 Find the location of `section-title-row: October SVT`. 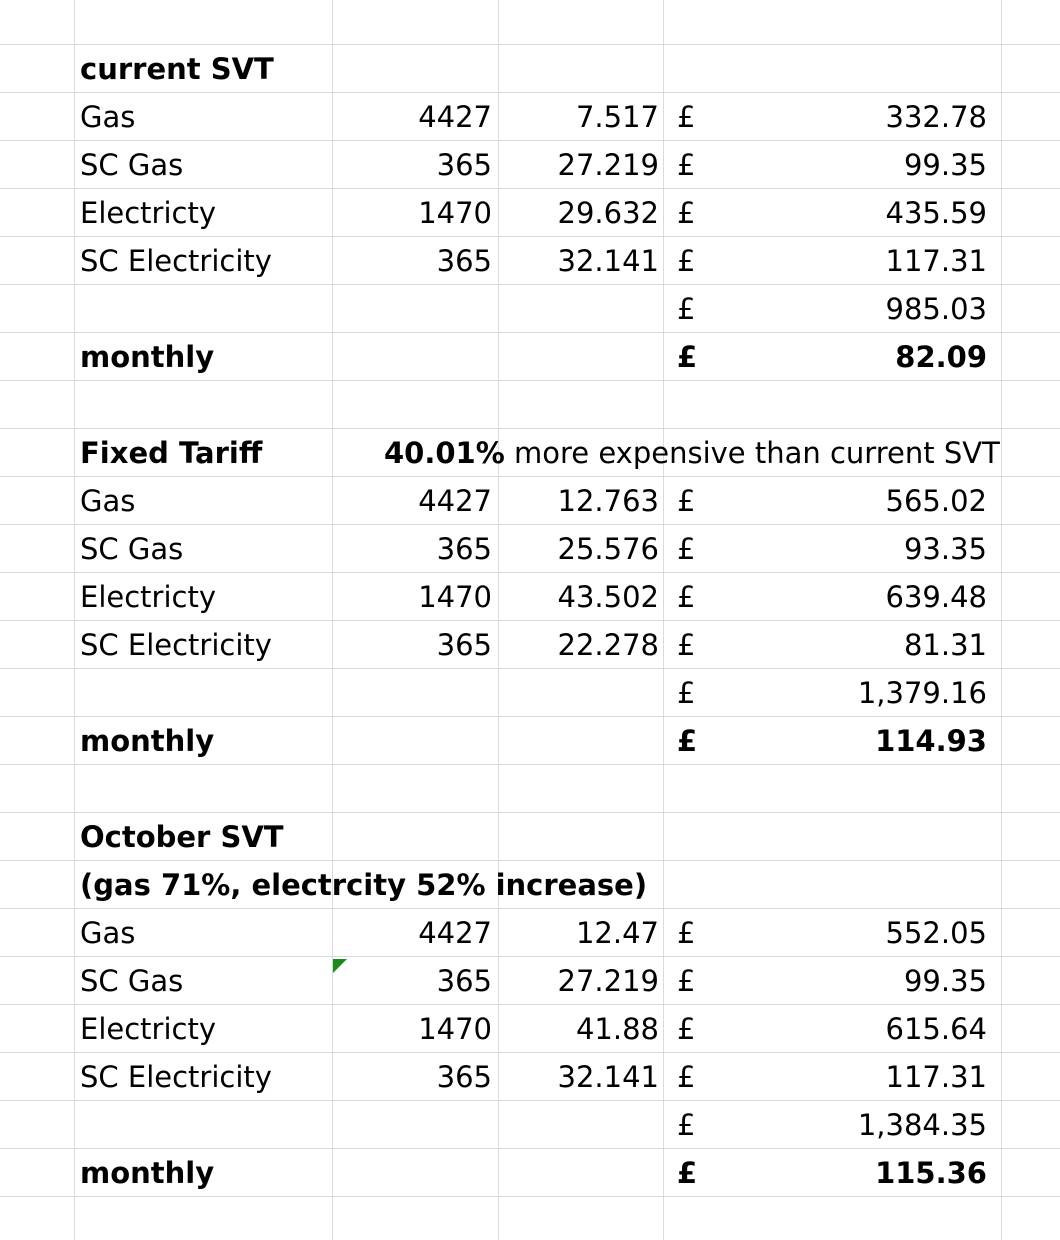

section-title-row: October SVT is located at coordinates (530, 836).